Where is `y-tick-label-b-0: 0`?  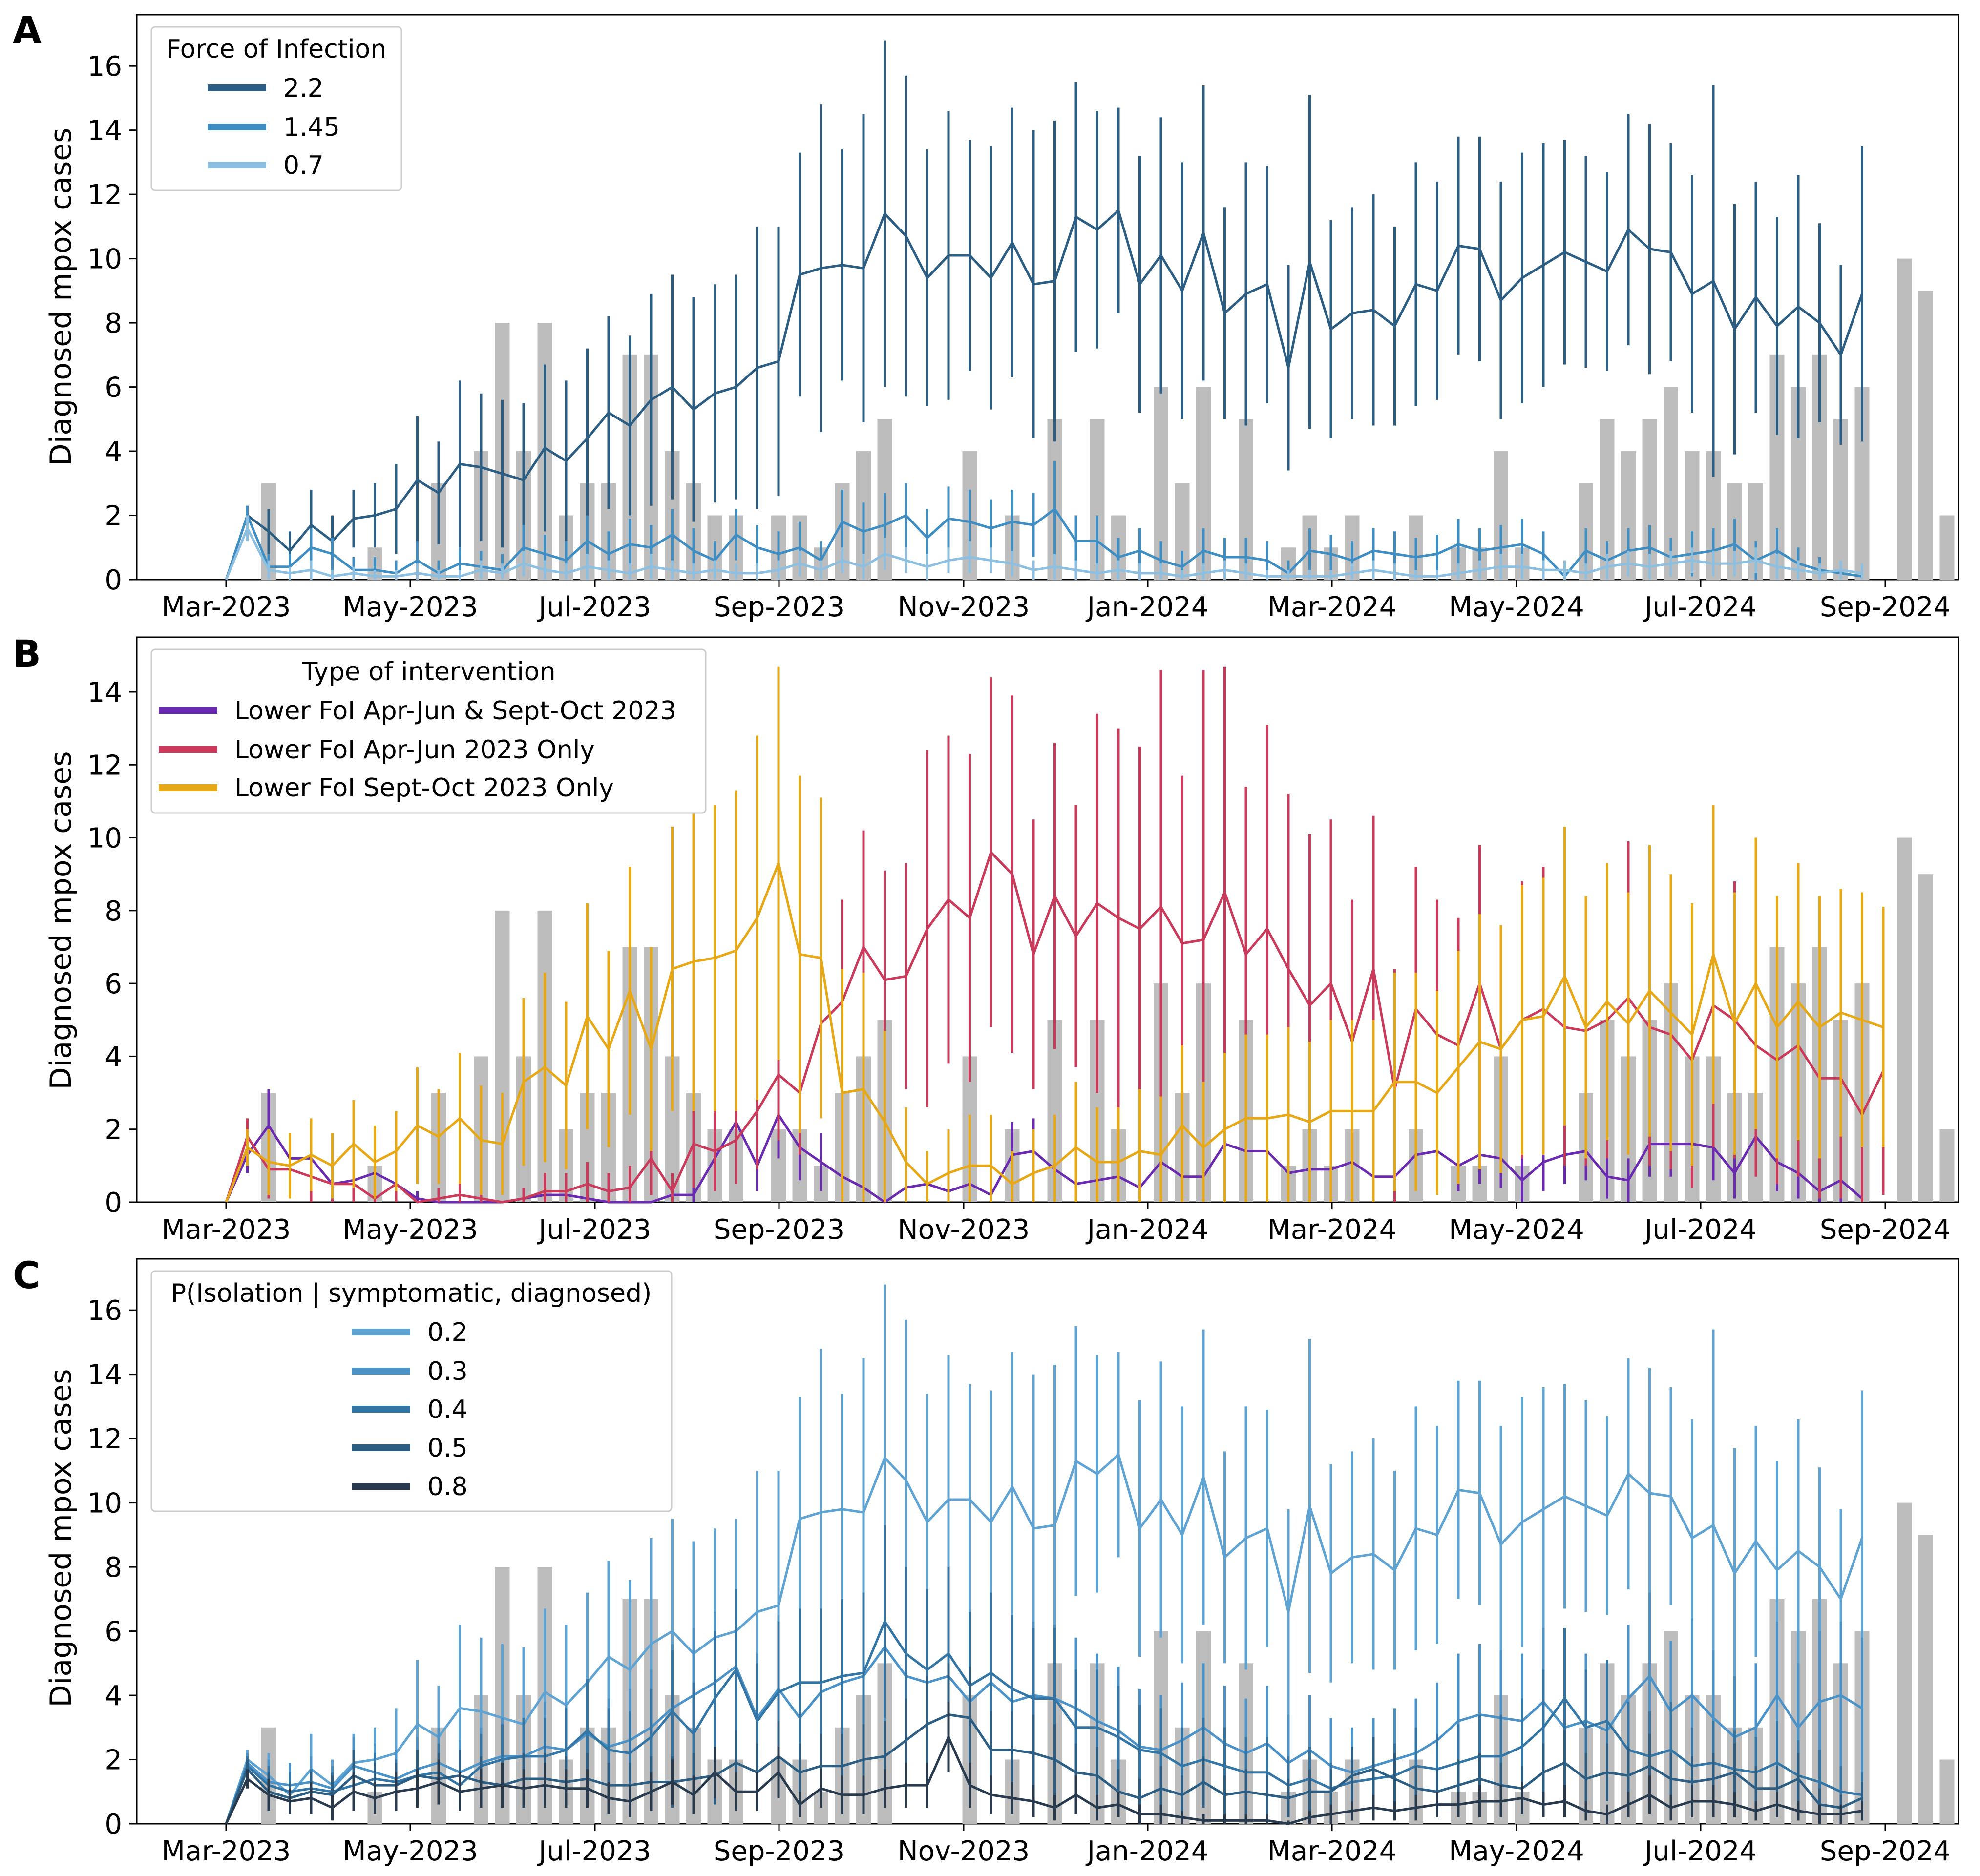
y-tick-label-b-0: 0 is located at coordinates (114, 1203).